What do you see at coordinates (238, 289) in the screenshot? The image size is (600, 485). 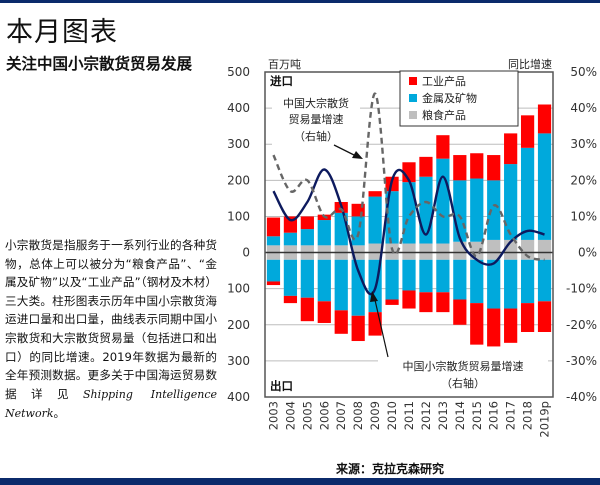 I see `left-tick-label: 100` at bounding box center [238, 289].